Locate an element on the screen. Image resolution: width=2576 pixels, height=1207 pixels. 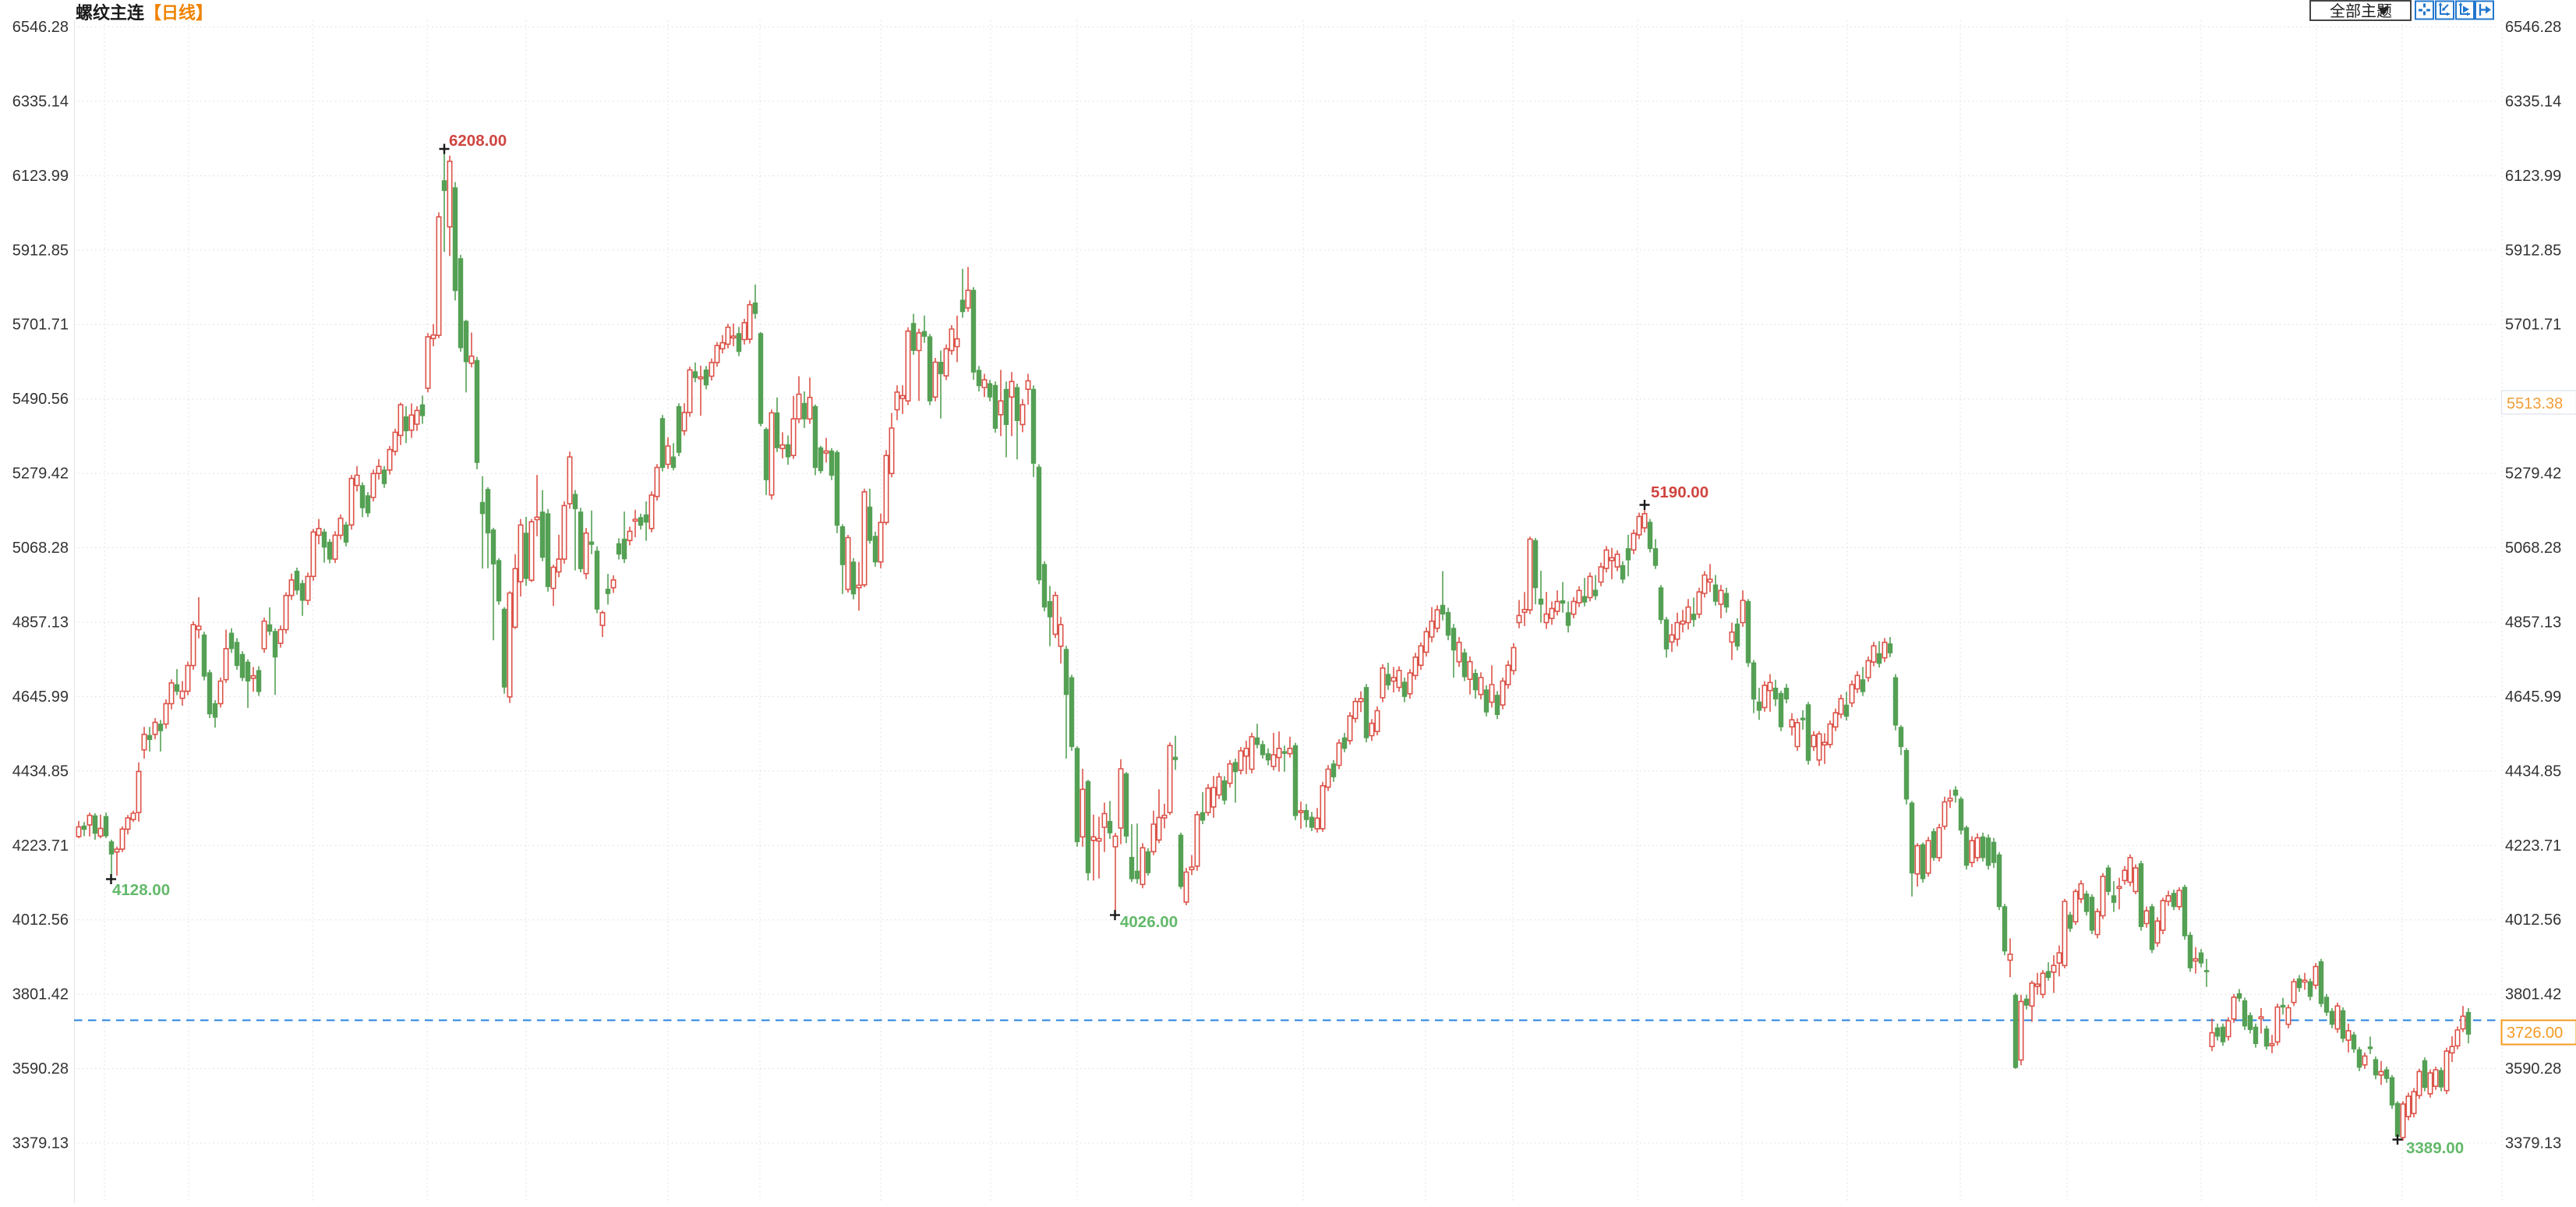
svg-text: 4128.00 is located at coordinates (141, 890).